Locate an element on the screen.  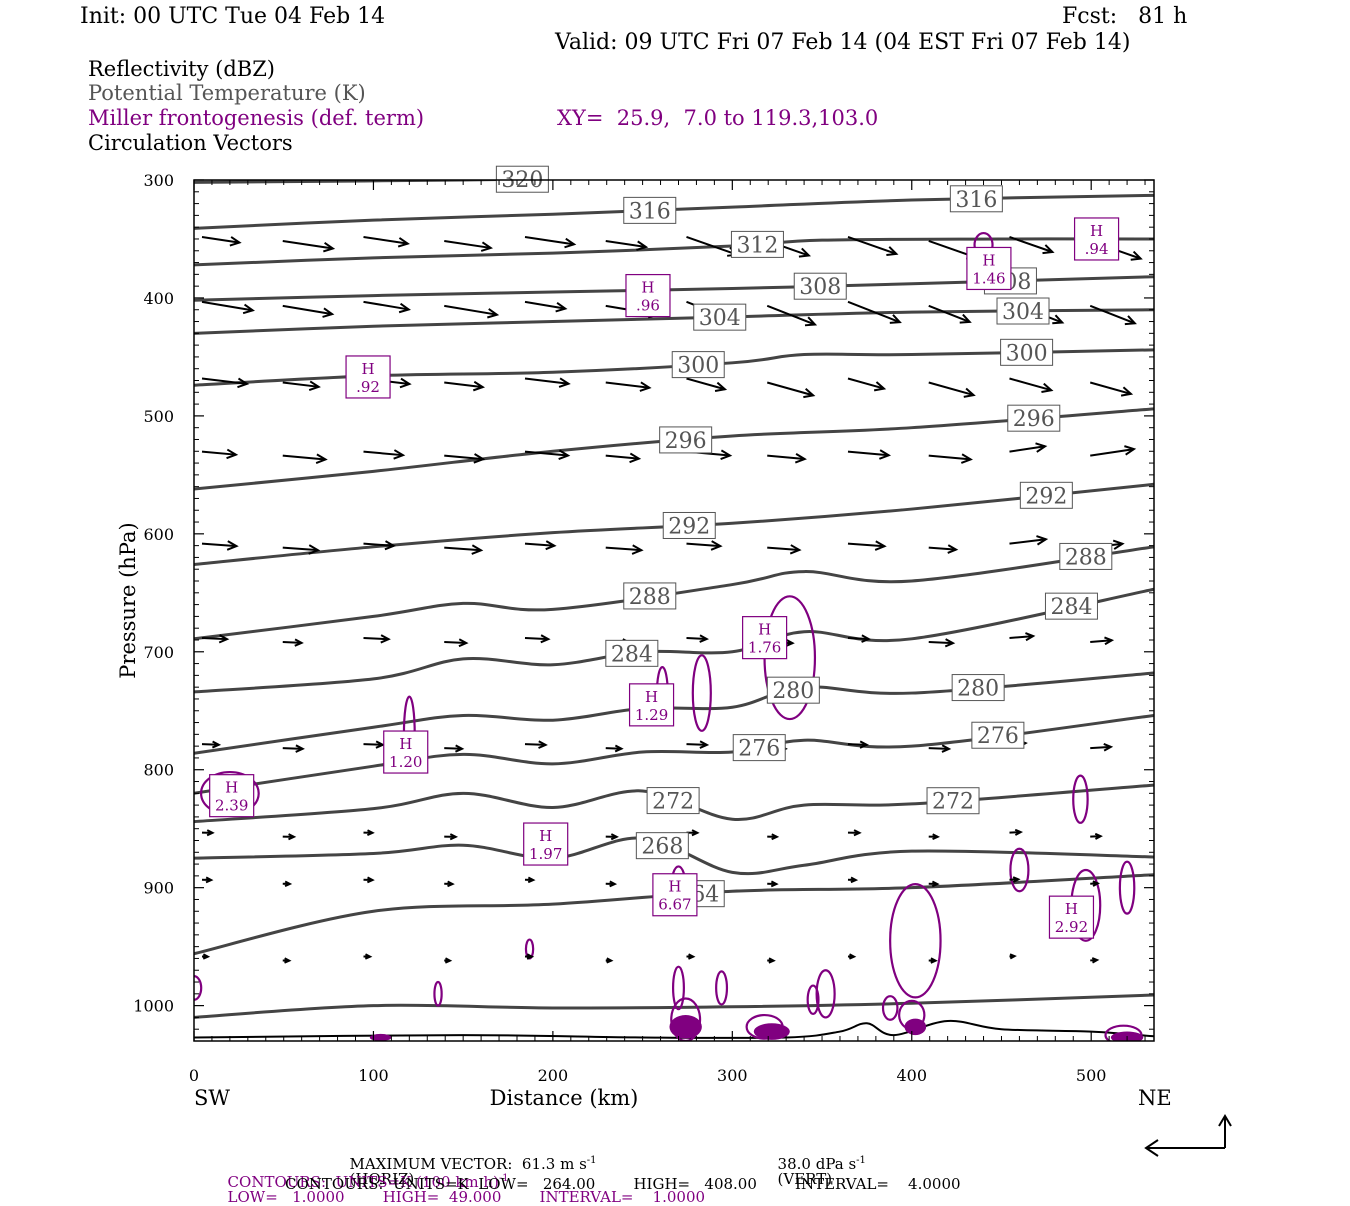
y-tick-label-800: 800 is located at coordinates (158, 770).